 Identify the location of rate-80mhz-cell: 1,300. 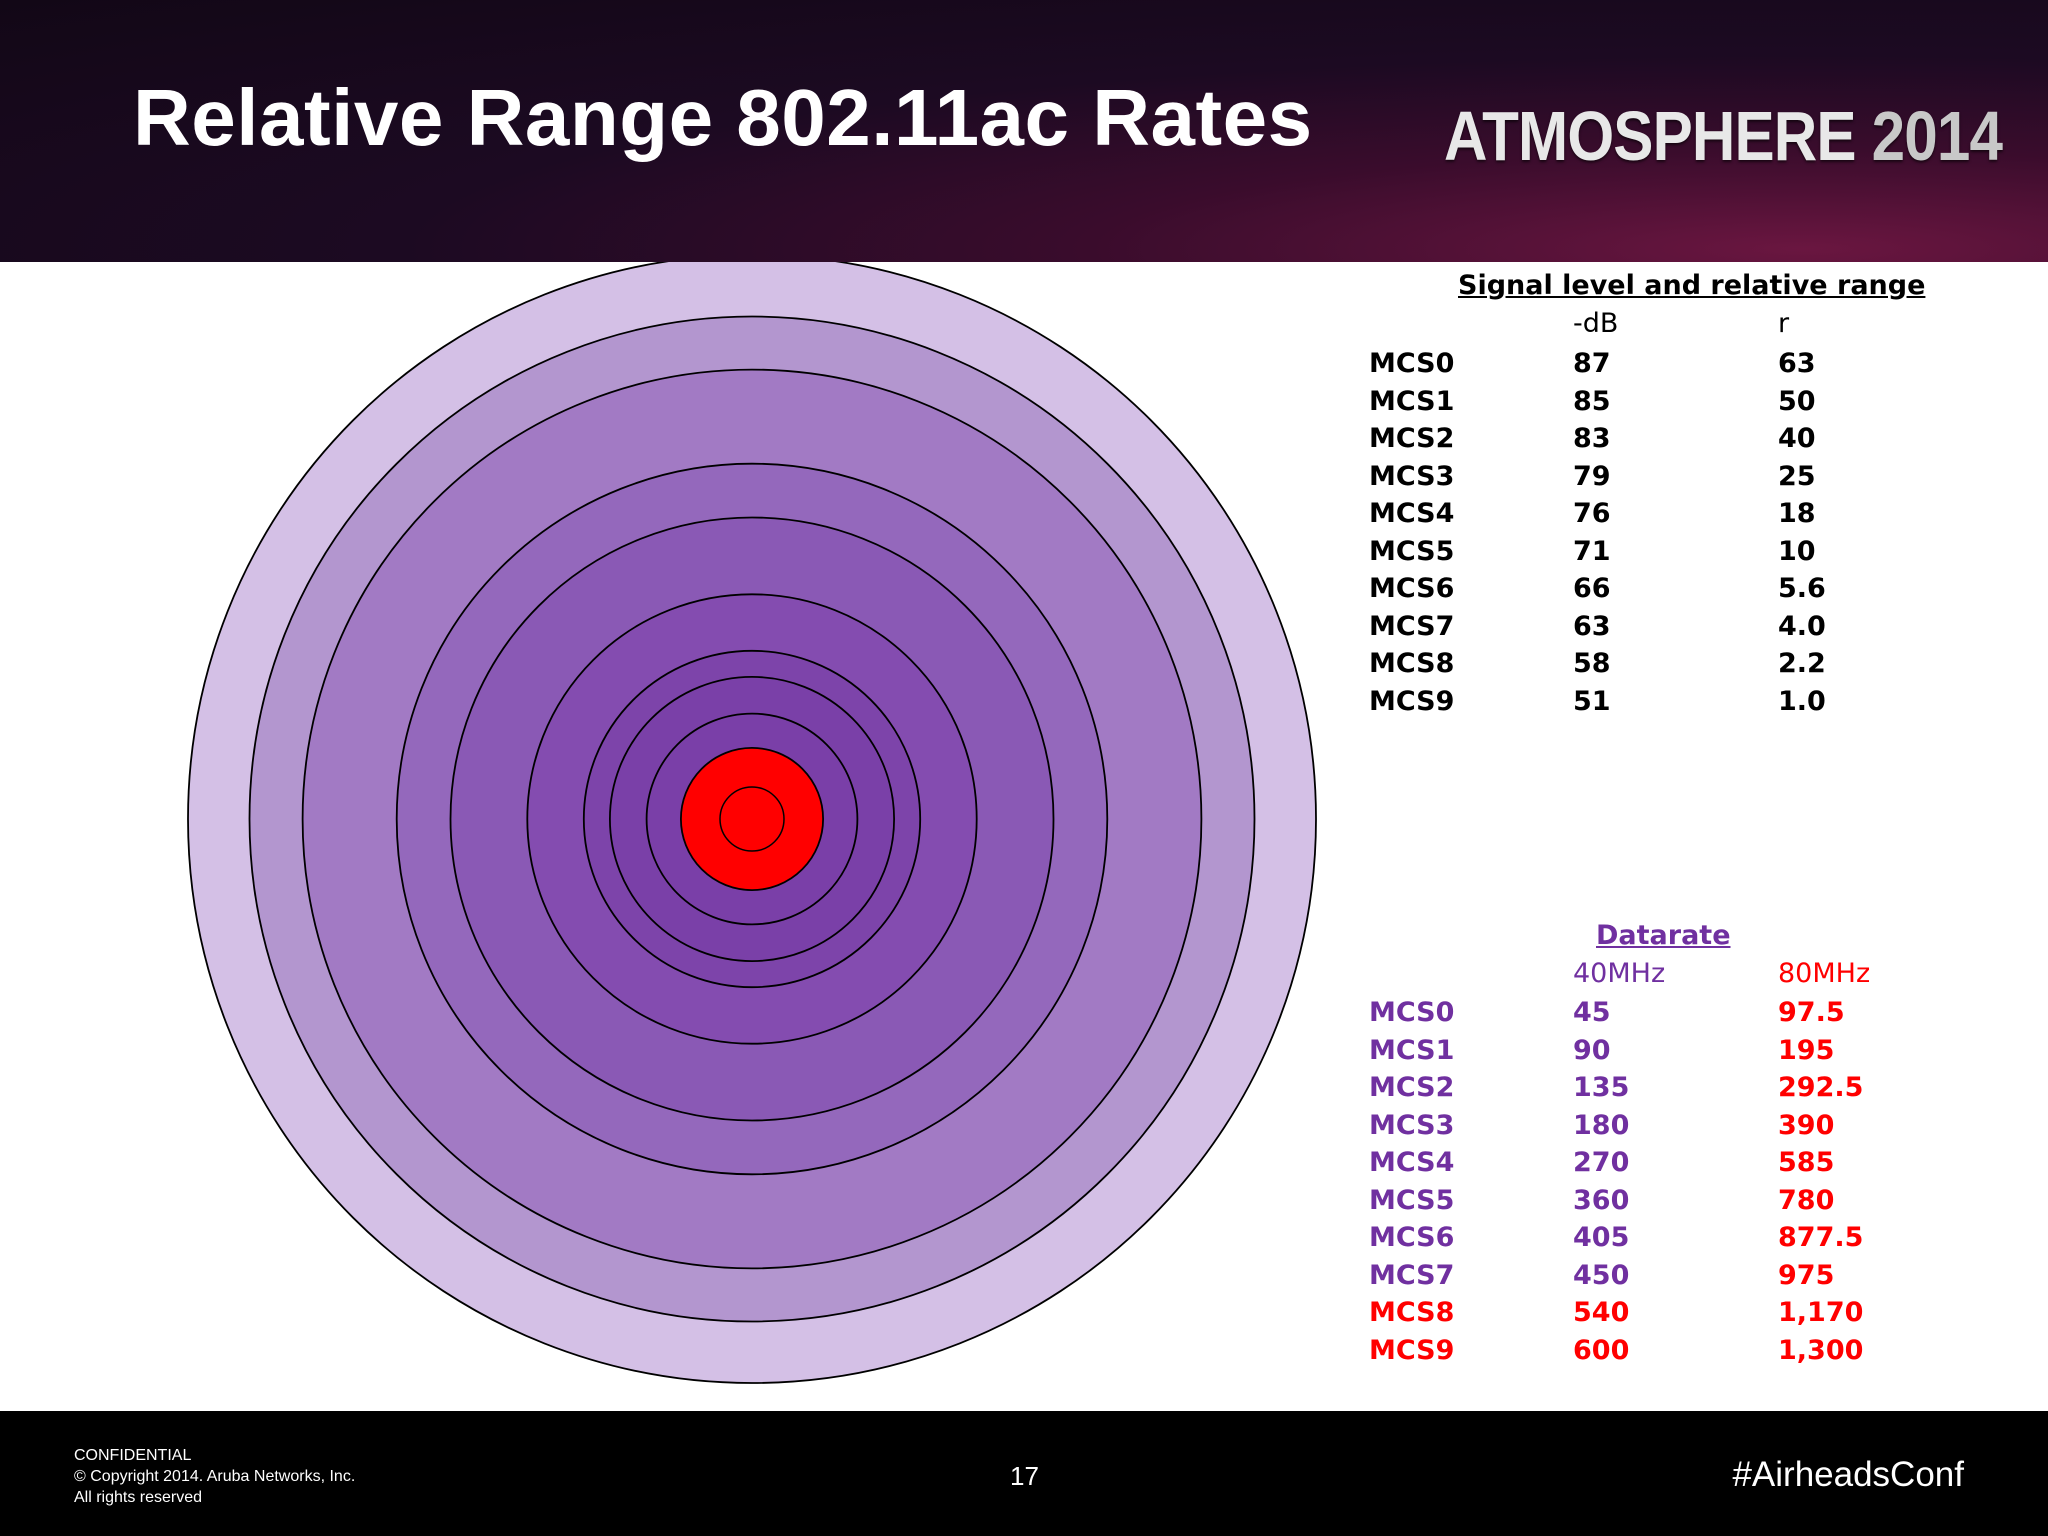
(1821, 1350).